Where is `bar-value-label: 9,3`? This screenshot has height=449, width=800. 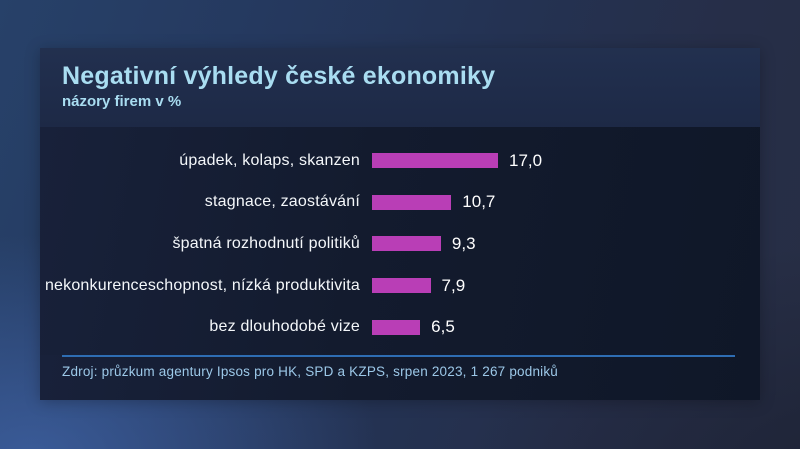
bar-value-label: 9,3 is located at coordinates (463, 243).